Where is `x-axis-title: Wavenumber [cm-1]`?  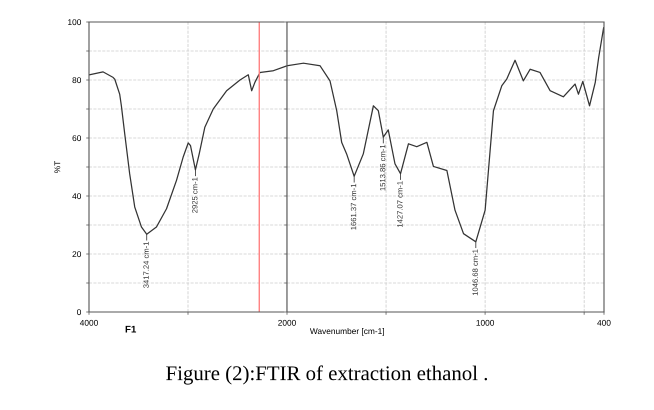
x-axis-title: Wavenumber [cm-1] is located at coordinates (347, 332).